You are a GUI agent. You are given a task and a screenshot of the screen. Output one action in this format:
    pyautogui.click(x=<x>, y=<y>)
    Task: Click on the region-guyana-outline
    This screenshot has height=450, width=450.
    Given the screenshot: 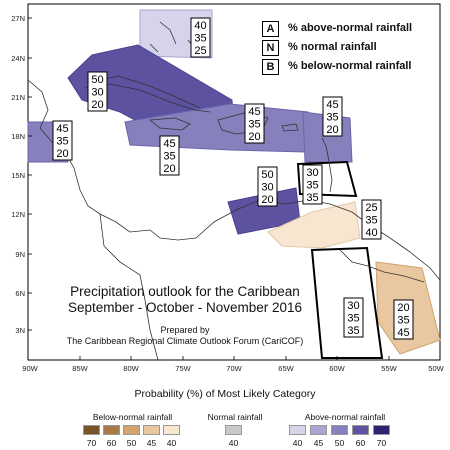 What is the action you would take?
    pyautogui.click(x=347, y=302)
    